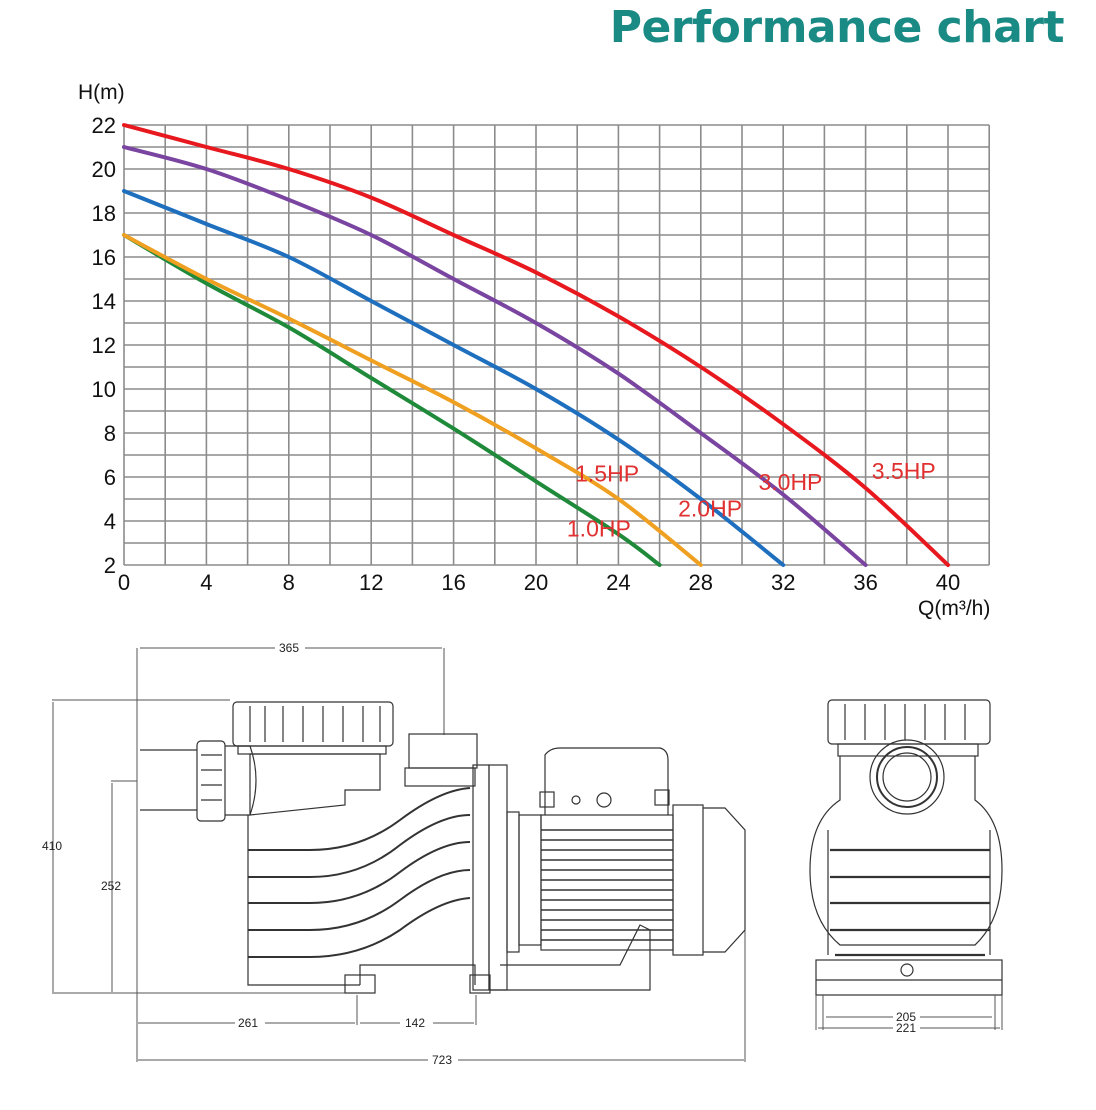  I want to click on x-tick: 36, so click(865, 582).